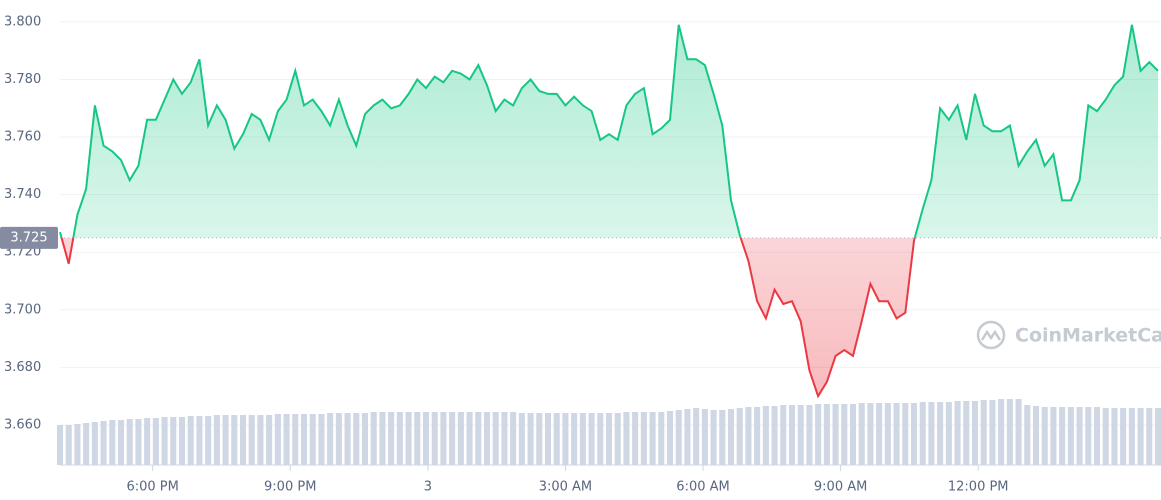 This screenshot has height=500, width=1161. I want to click on baseline-label: 3.725, so click(28, 237).